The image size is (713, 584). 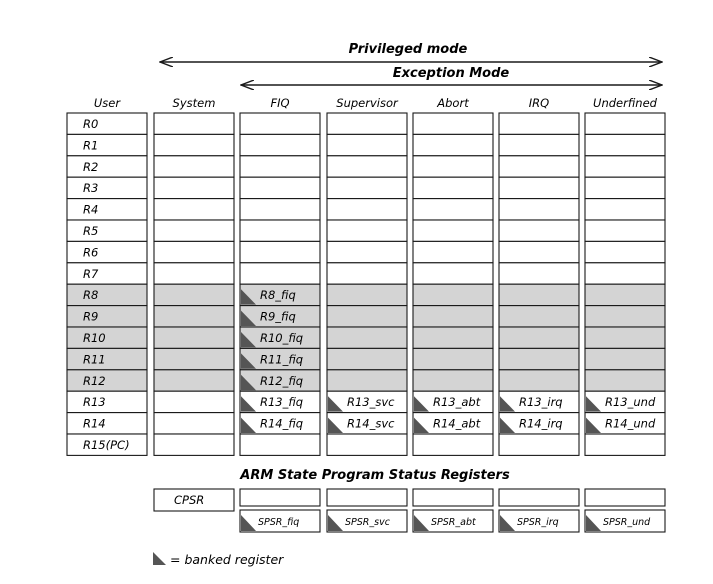 I want to click on register-label: R13_svc, so click(x=371, y=402).